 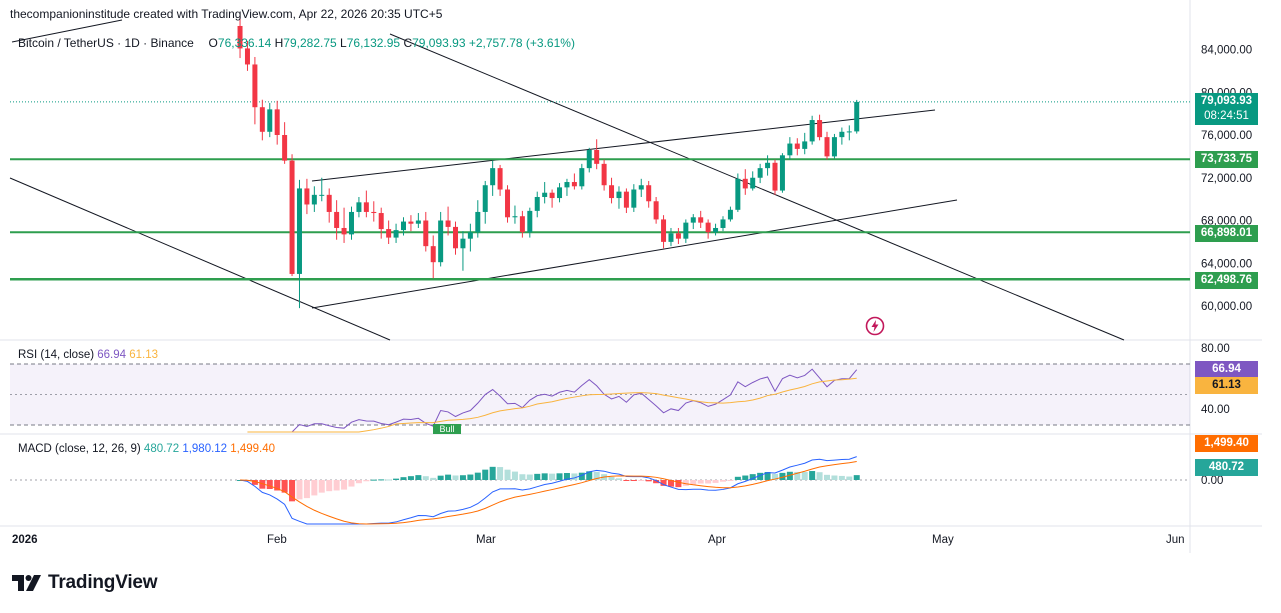 I want to click on rsi-legend: RSI (14, close) 66.94 61.13, so click(x=88, y=355).